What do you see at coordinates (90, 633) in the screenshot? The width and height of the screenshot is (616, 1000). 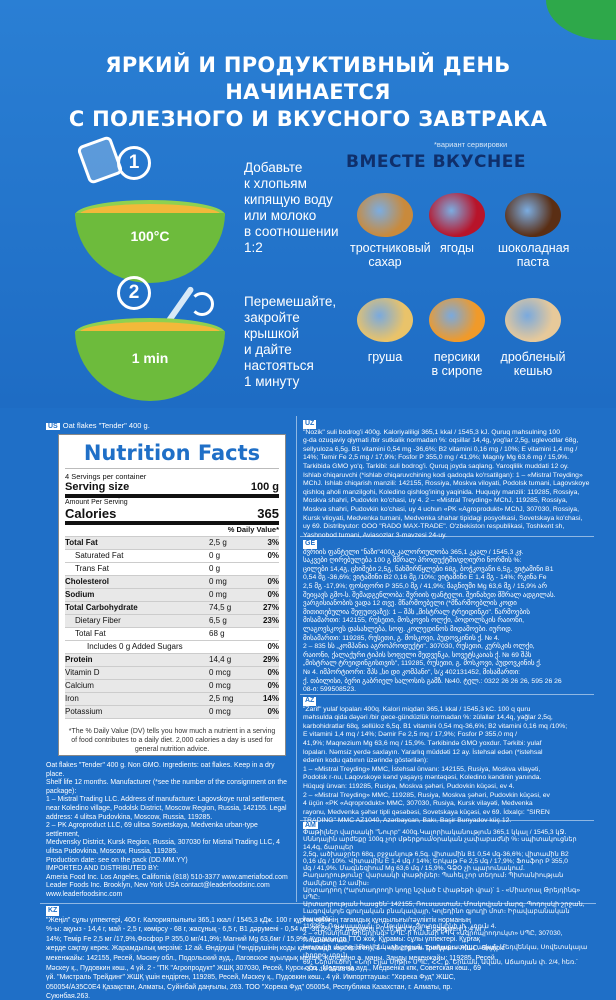 I see `nutrient-label: Total Fat` at bounding box center [90, 633].